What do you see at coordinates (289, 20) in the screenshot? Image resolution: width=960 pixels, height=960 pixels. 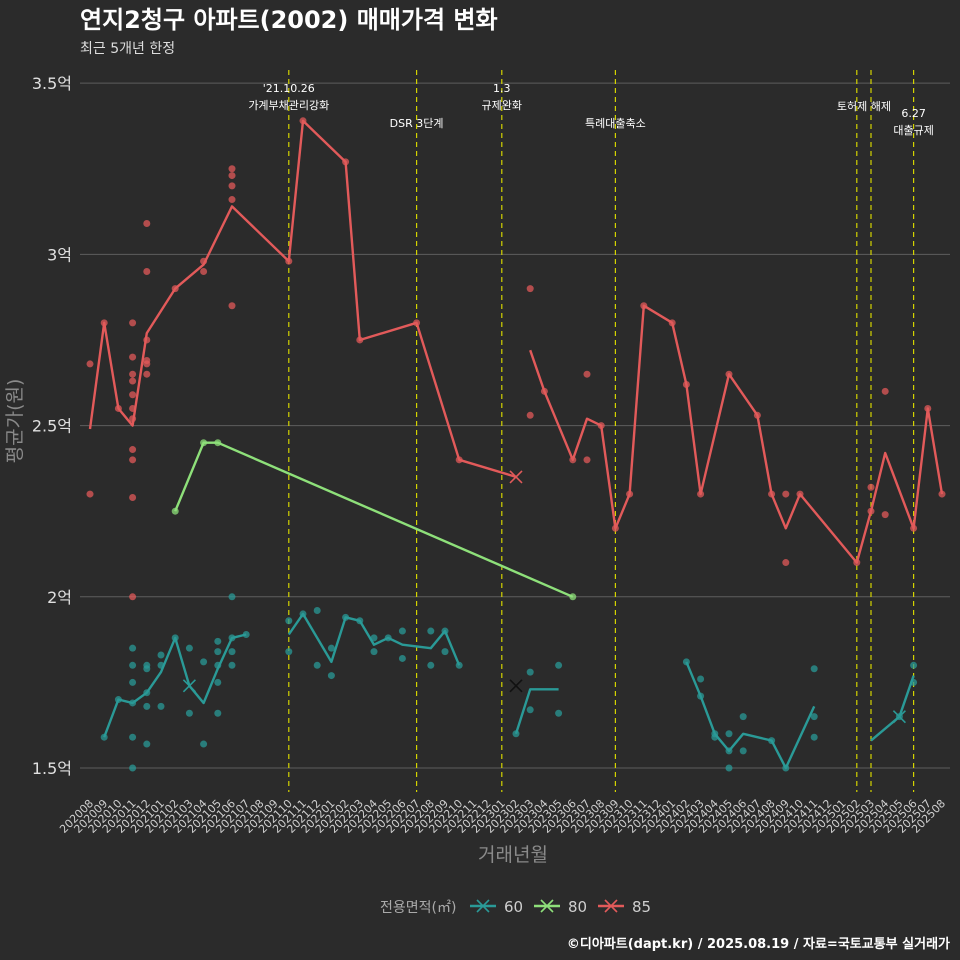 I see `chart-title: 연지2청구 아파트(2002) 매매가격 변화` at bounding box center [289, 20].